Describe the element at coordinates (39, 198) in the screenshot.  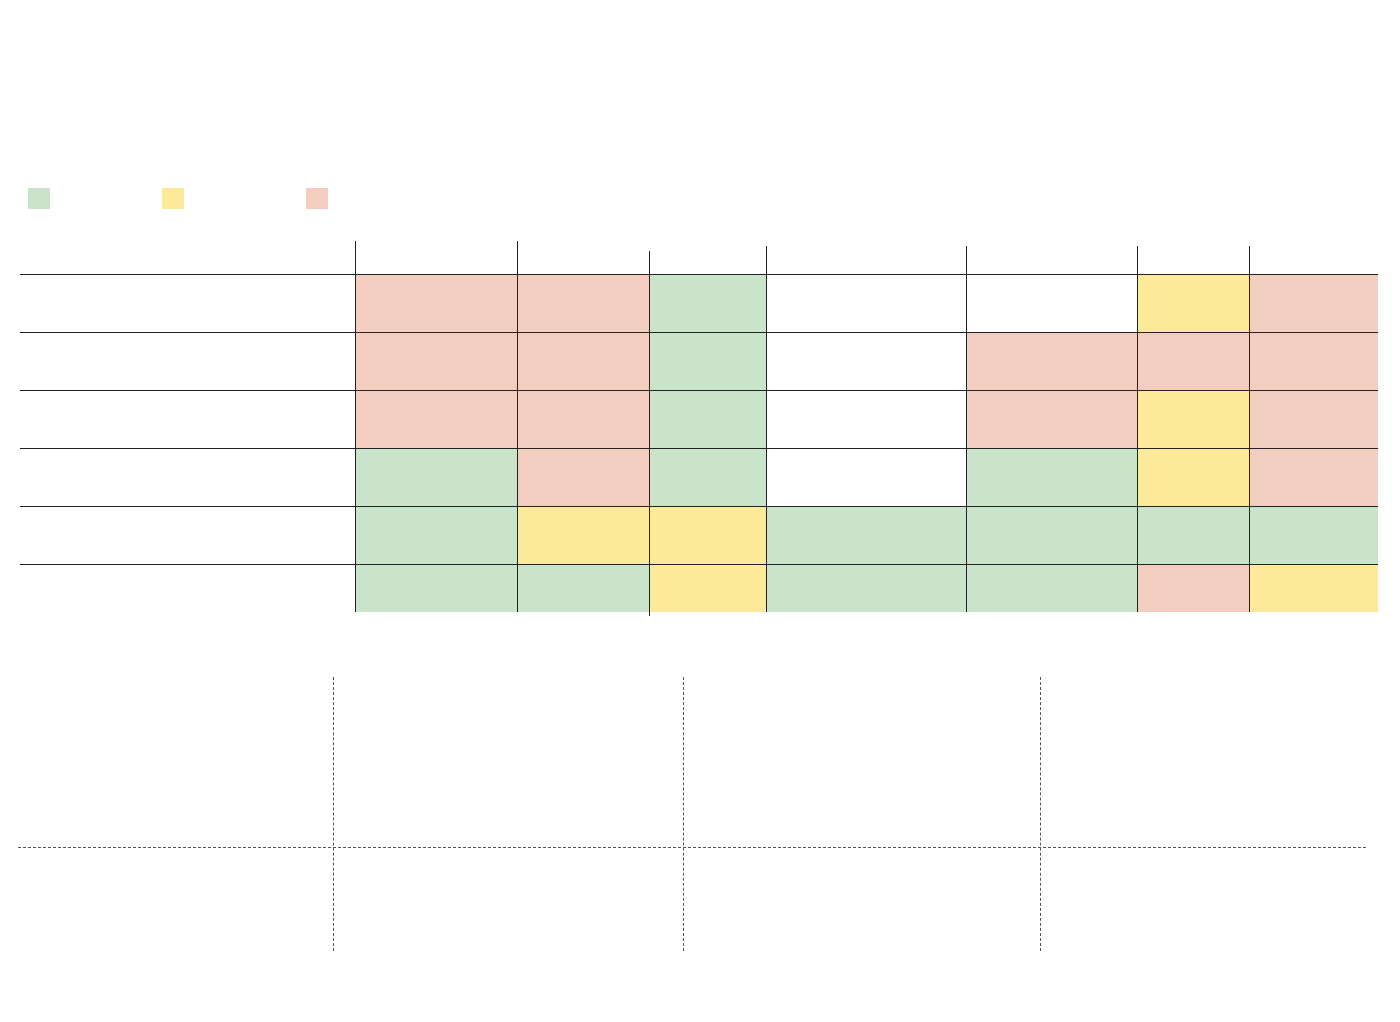
I see `legend-swatch-green` at that location.